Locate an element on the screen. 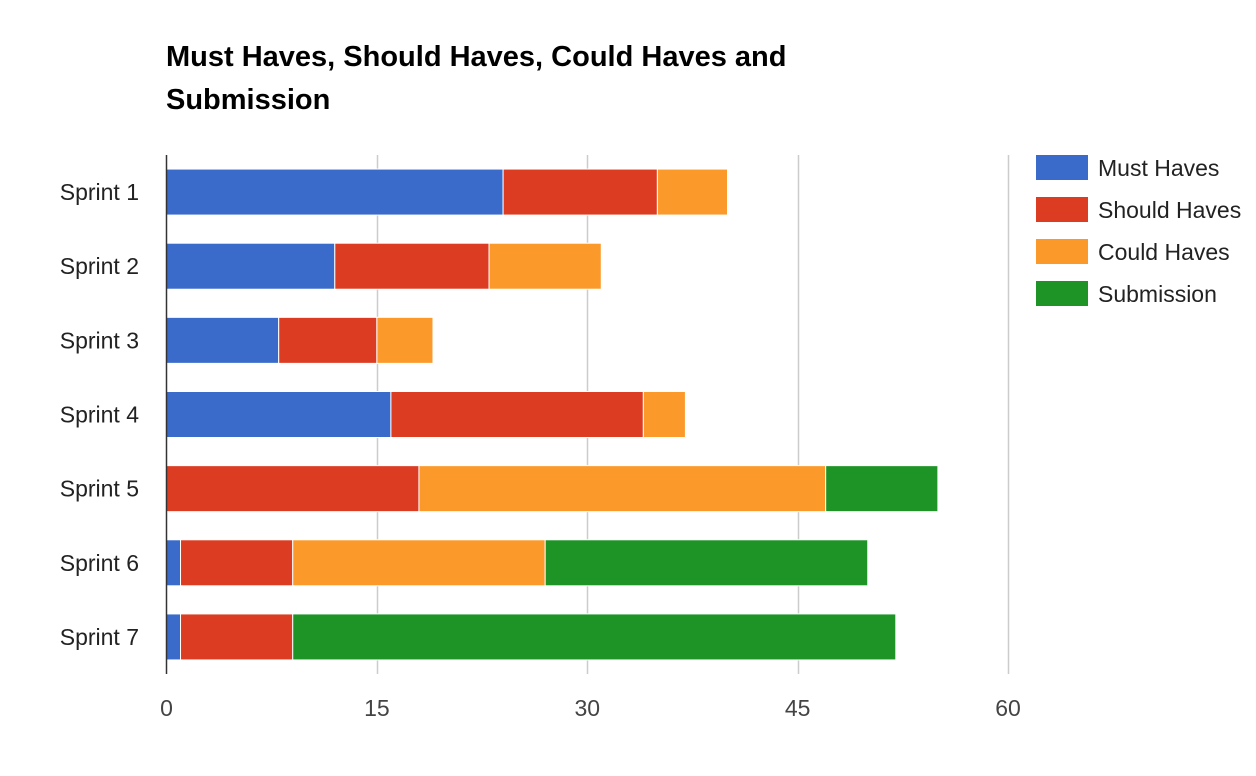 This screenshot has height=776, width=1256. category-label: Sprint 6 is located at coordinates (99, 563).